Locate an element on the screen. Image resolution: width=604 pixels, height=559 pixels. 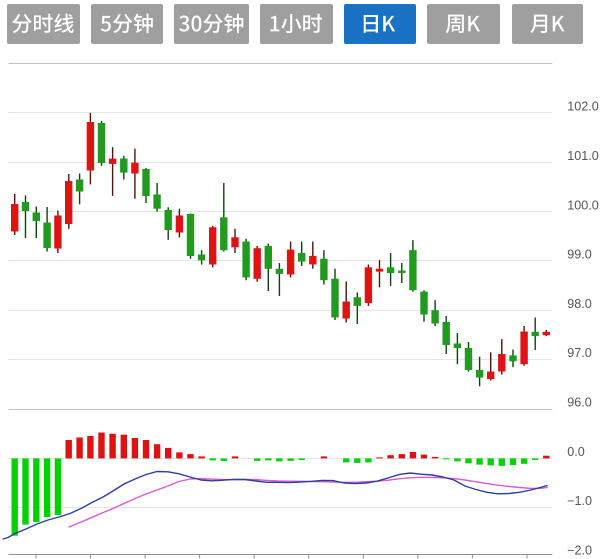
svg-text: 98.0 is located at coordinates (579, 304).